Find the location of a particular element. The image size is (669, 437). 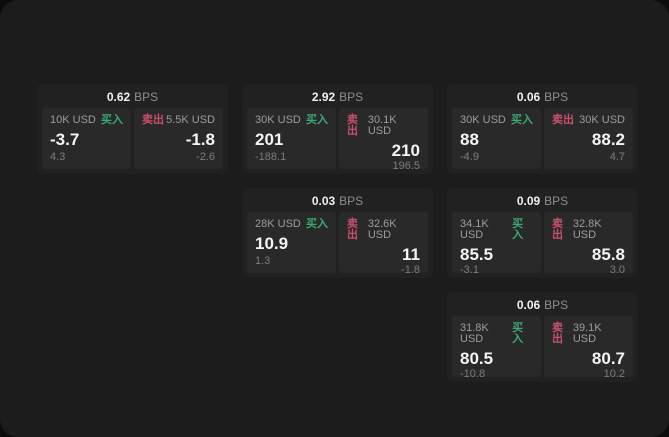

sell-change: -1.8 is located at coordinates (410, 269).